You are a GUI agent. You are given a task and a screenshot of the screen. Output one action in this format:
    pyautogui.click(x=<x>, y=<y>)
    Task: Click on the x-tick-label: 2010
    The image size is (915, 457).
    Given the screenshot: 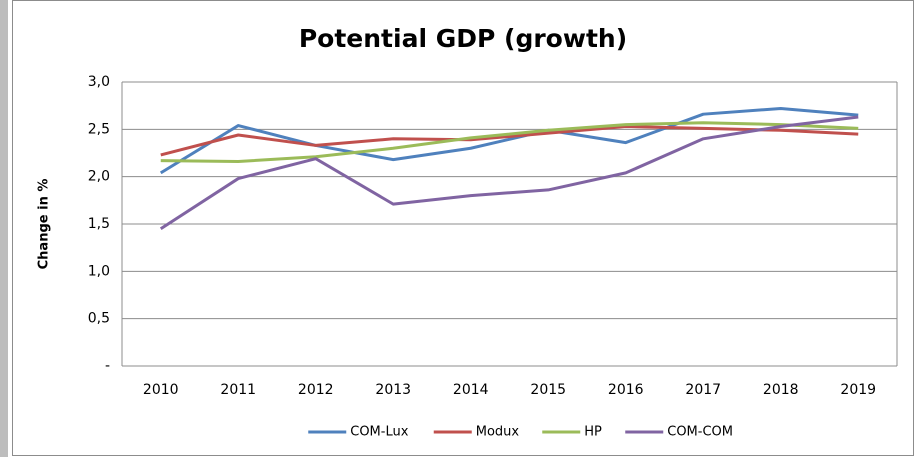 What is the action you would take?
    pyautogui.click(x=161, y=390)
    